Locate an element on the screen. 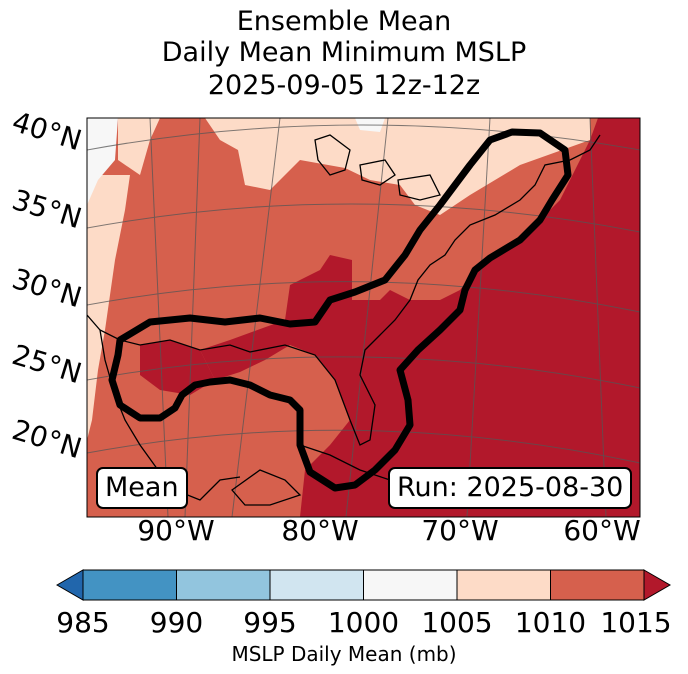 This screenshot has height=674, width=688. colorbar-tick-990: 990 is located at coordinates (176, 622).